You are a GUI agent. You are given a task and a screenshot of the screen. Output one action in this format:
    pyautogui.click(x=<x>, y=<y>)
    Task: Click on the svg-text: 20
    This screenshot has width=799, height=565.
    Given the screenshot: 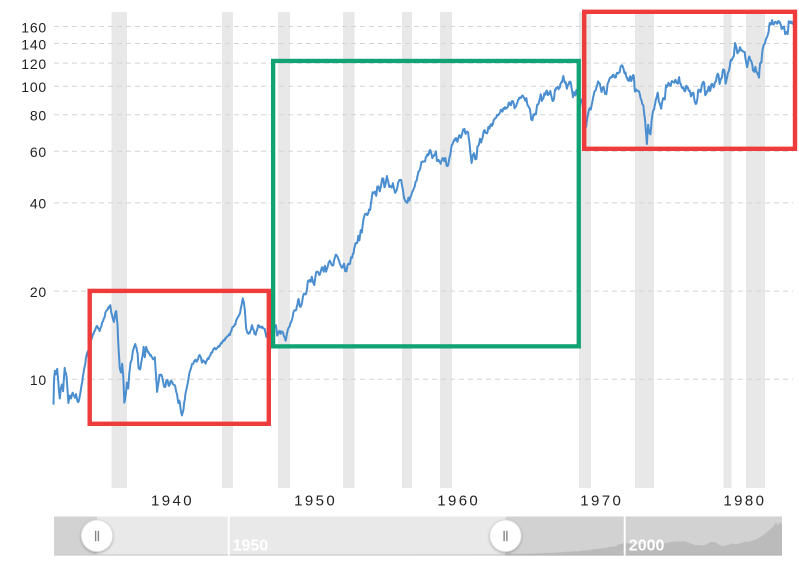 What is the action you would take?
    pyautogui.click(x=38, y=292)
    